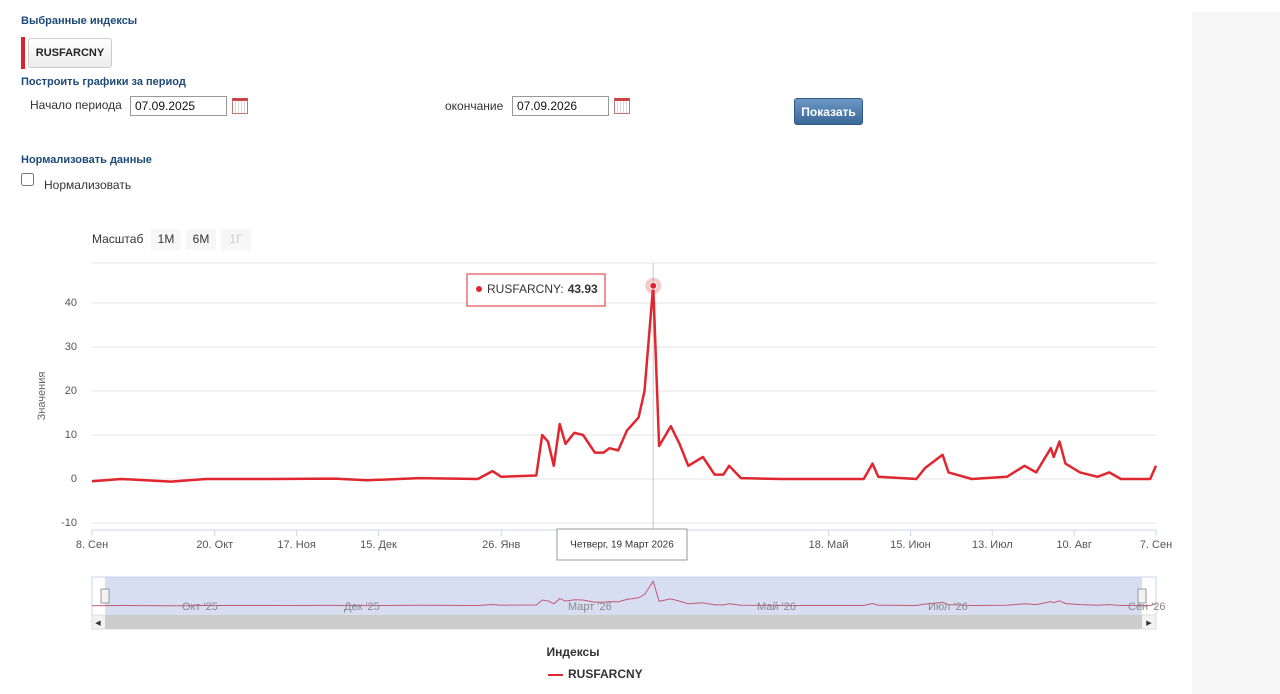 This screenshot has height=694, width=1280. I want to click on x-tick-label: 15. Июн, so click(910, 545).